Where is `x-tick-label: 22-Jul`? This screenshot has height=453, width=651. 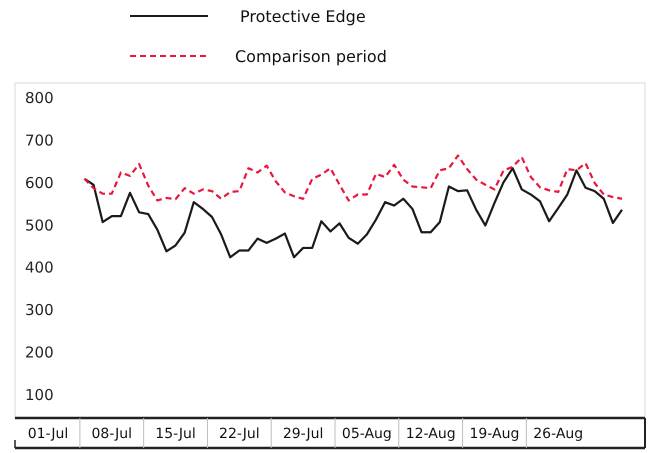 x-tick-label: 22-Jul is located at coordinates (239, 434).